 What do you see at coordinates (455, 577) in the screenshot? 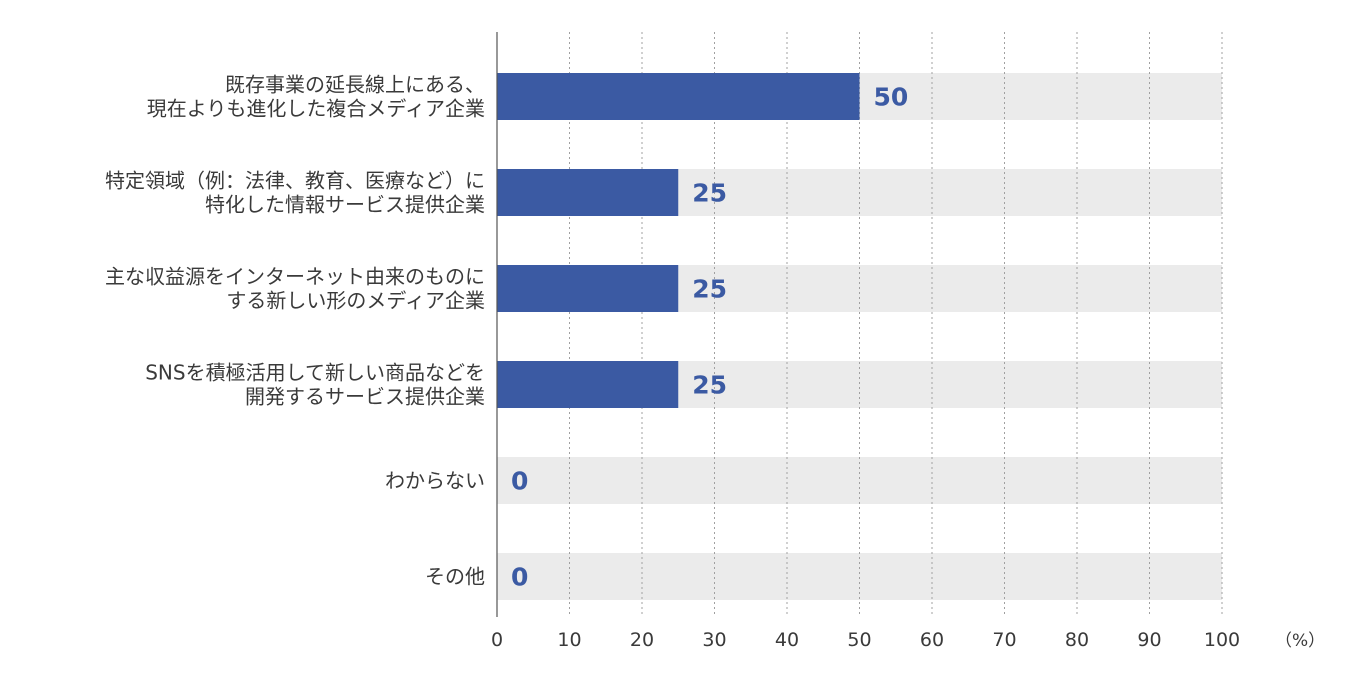
I see `category-label: その他` at bounding box center [455, 577].